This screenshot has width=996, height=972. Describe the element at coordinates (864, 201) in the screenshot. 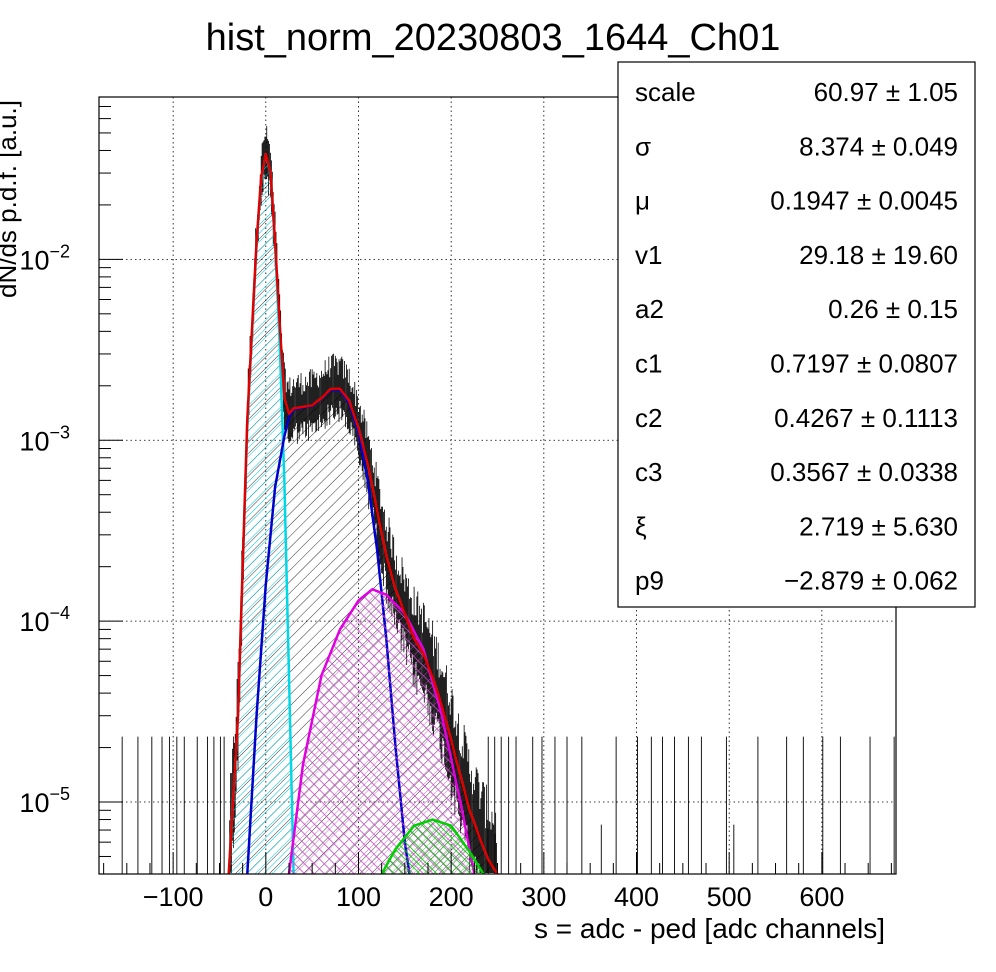

I see `stats-value: 0.1947 ± 0.0045` at that location.